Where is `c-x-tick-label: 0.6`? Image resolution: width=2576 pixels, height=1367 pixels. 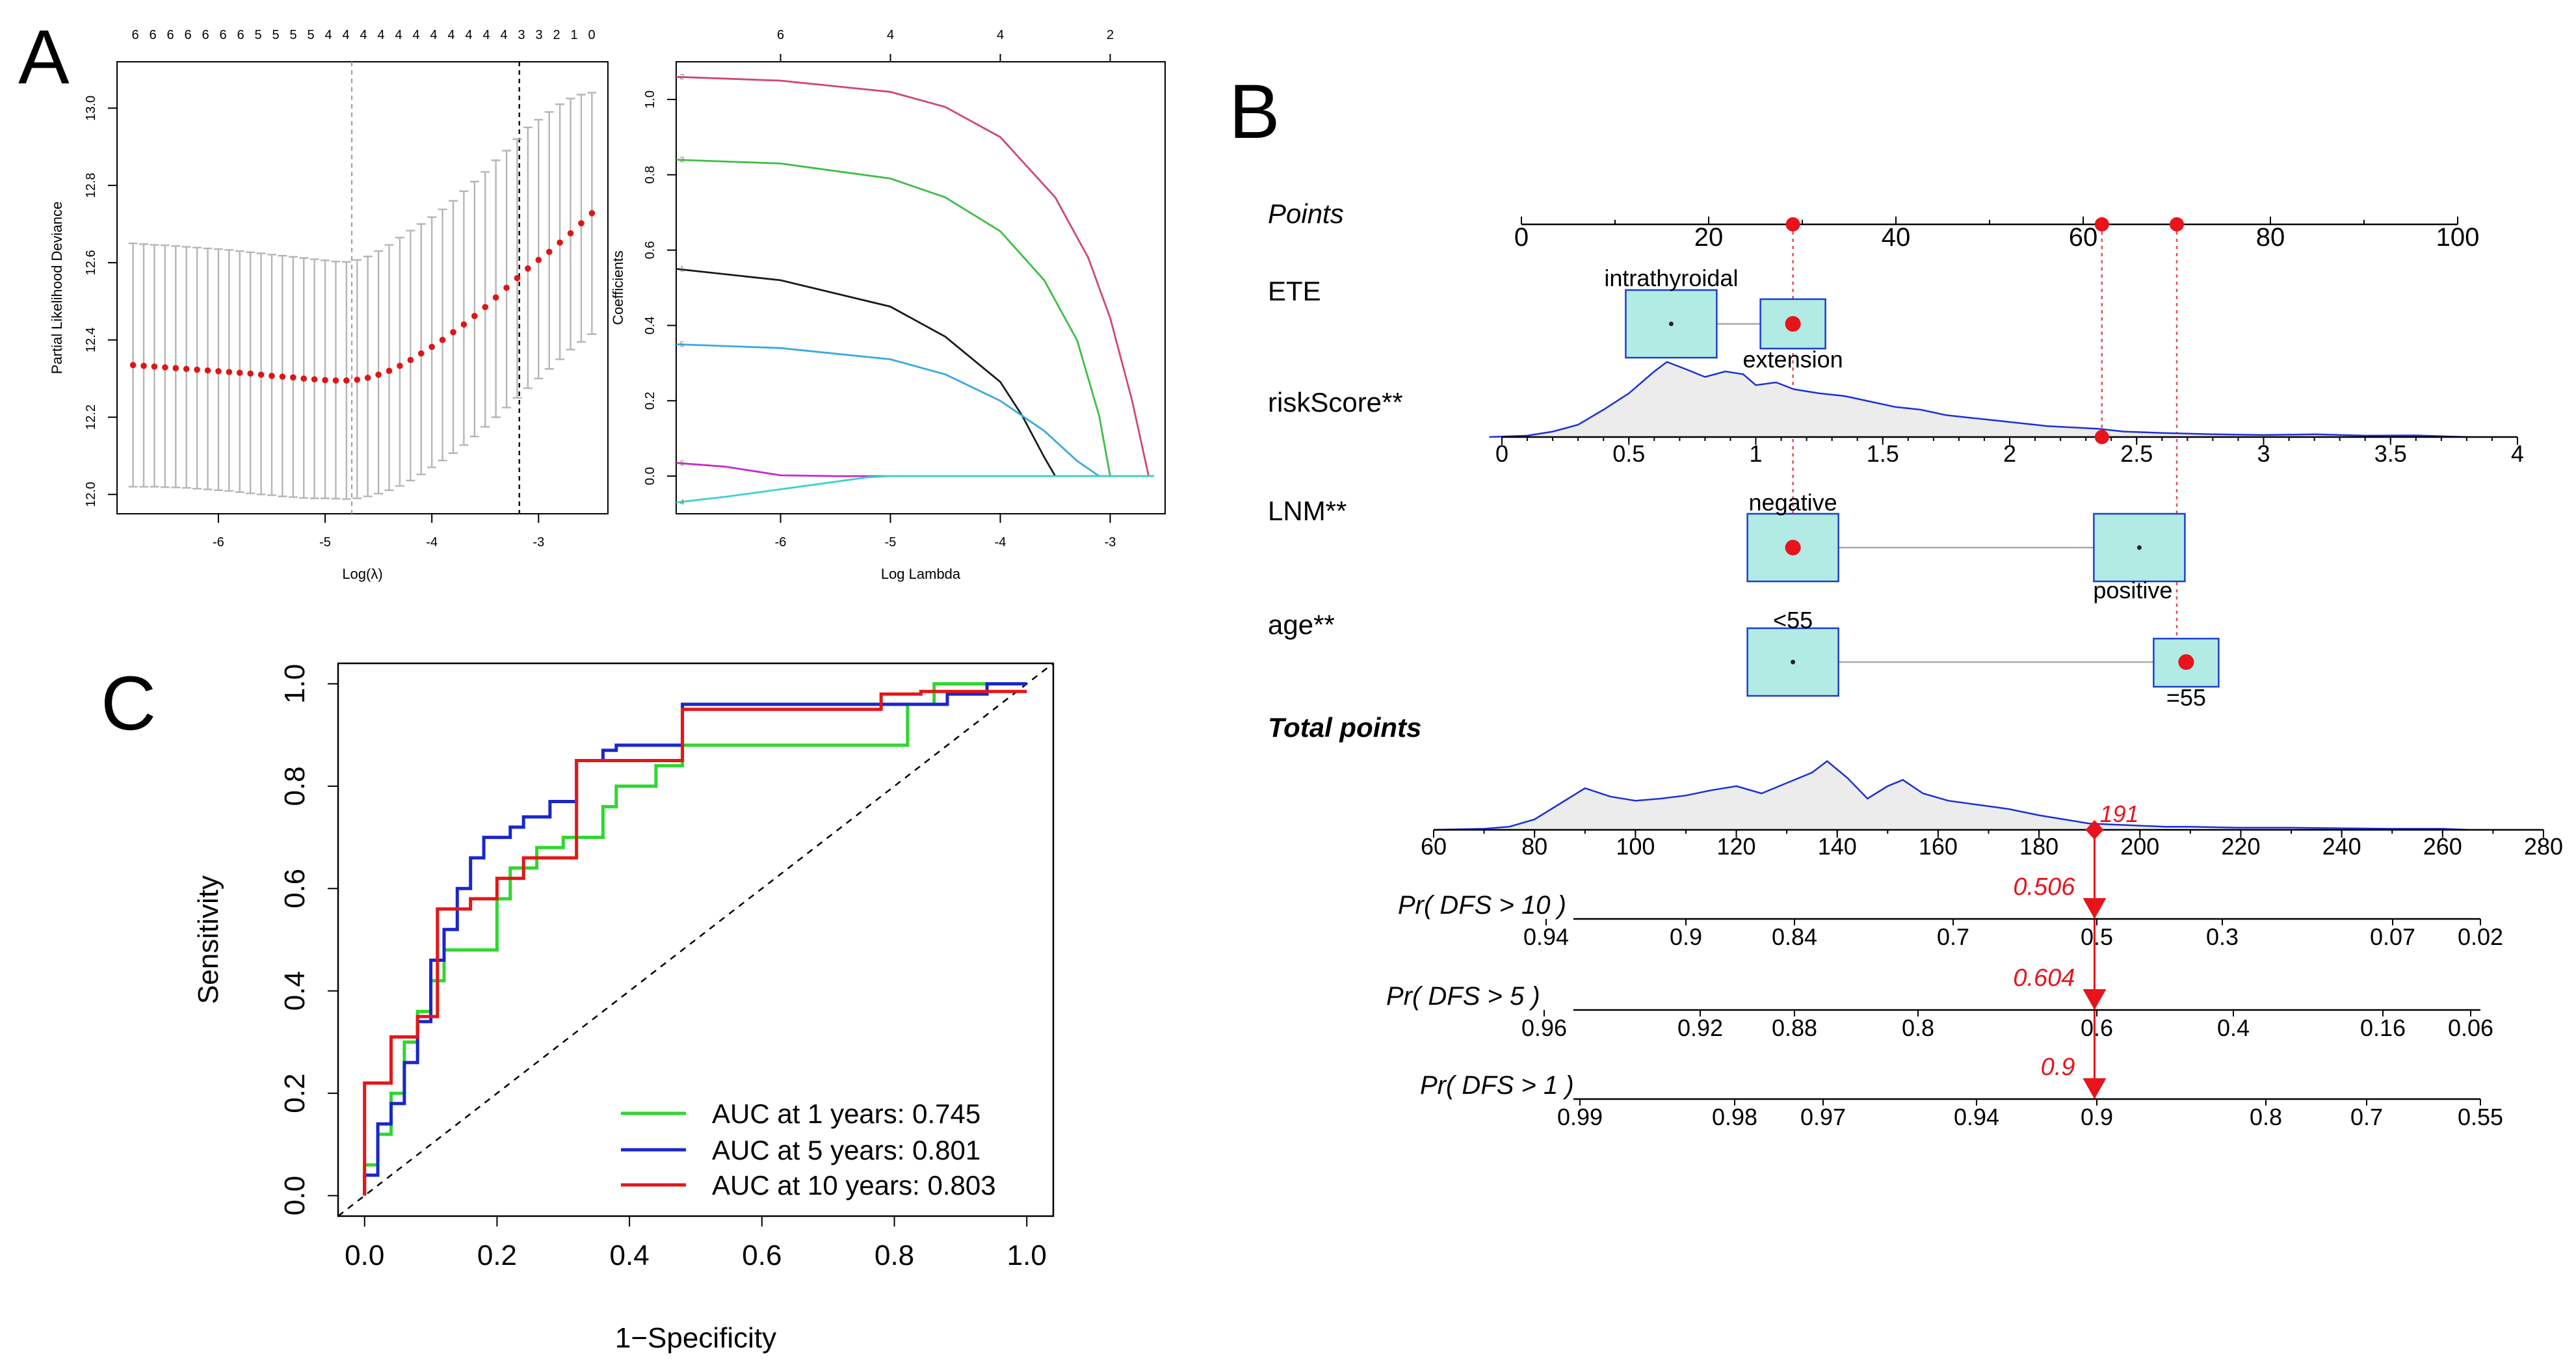
c-x-tick-label: 0.6 is located at coordinates (762, 1255).